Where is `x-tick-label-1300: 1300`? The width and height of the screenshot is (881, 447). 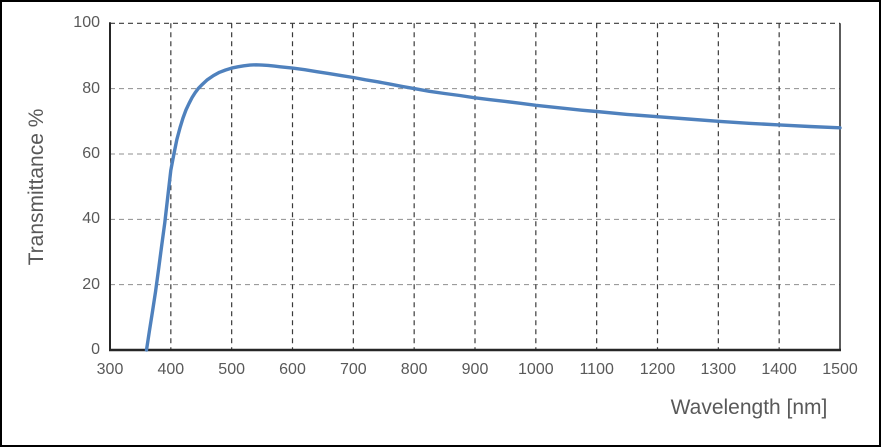
x-tick-label-1300: 1300 is located at coordinates (718, 369).